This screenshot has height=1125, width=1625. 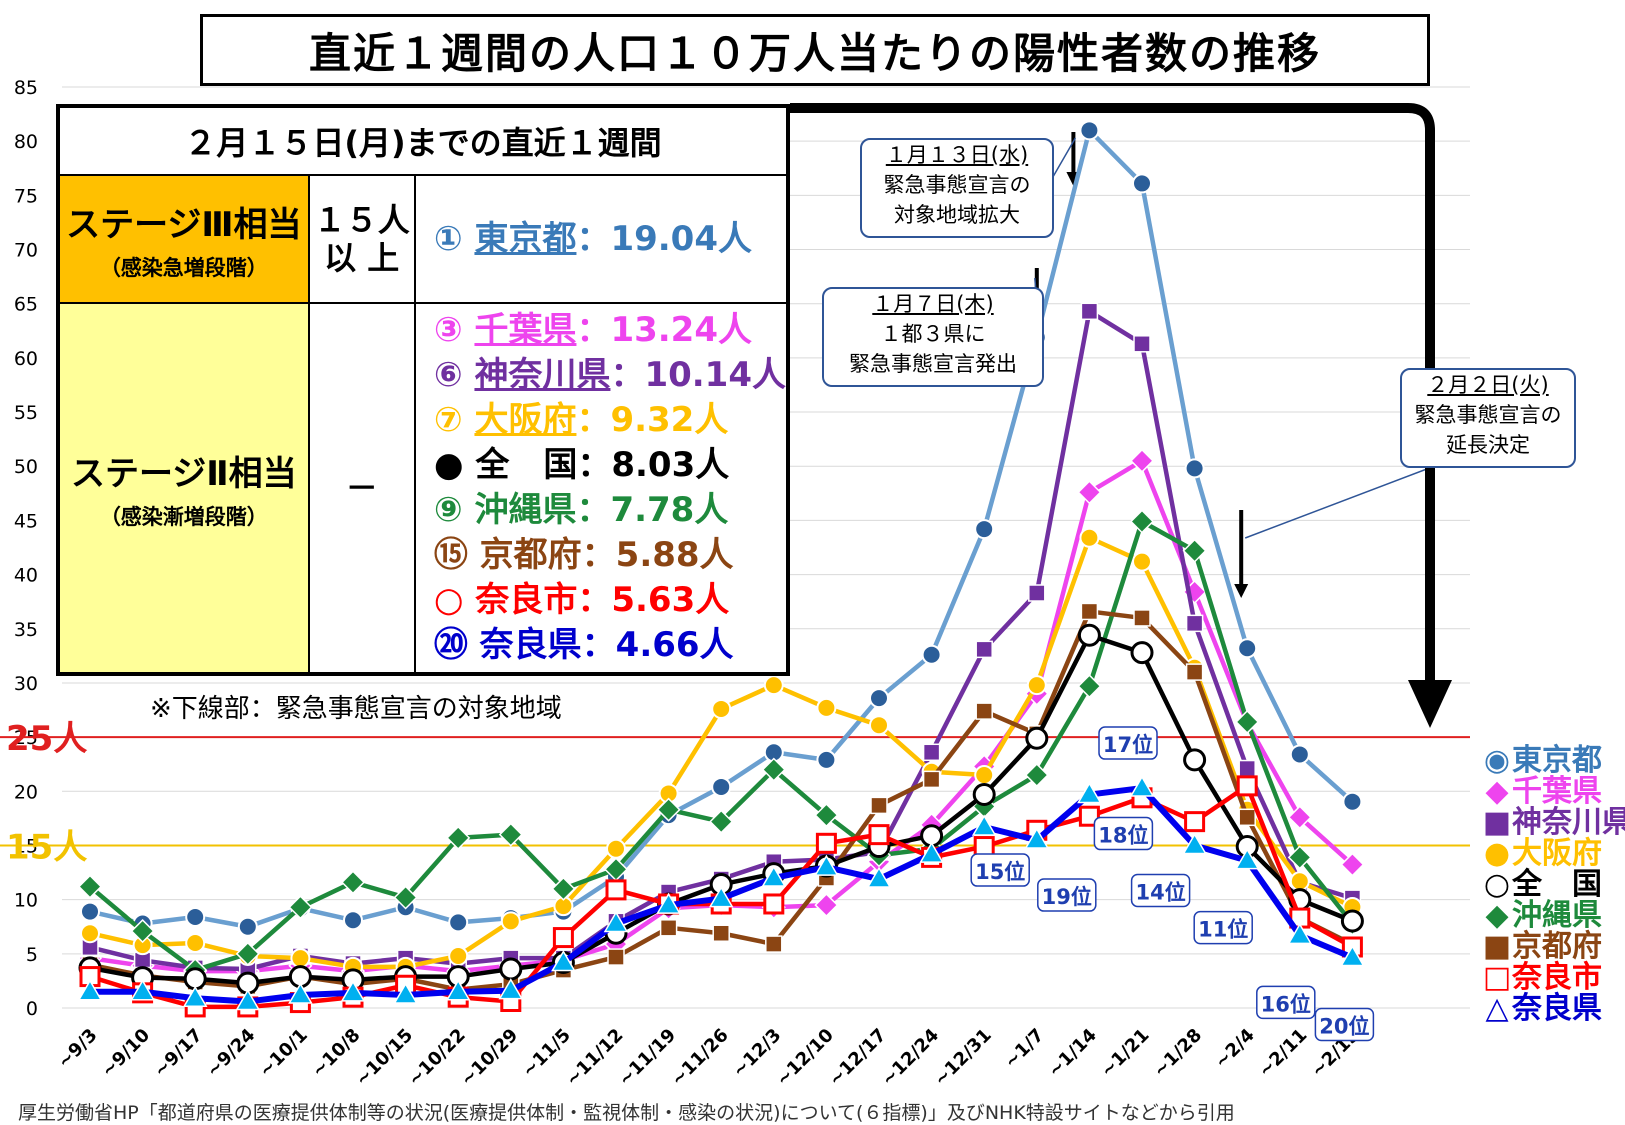 I want to click on rank-label: 14位, so click(x=1160, y=890).